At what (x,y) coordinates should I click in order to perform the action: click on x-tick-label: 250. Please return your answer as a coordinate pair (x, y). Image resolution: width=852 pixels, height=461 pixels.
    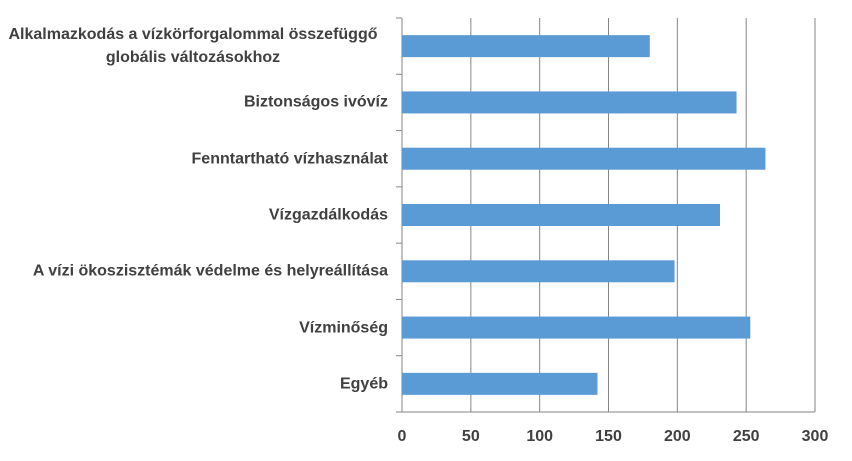
    Looking at the image, I should click on (746, 436).